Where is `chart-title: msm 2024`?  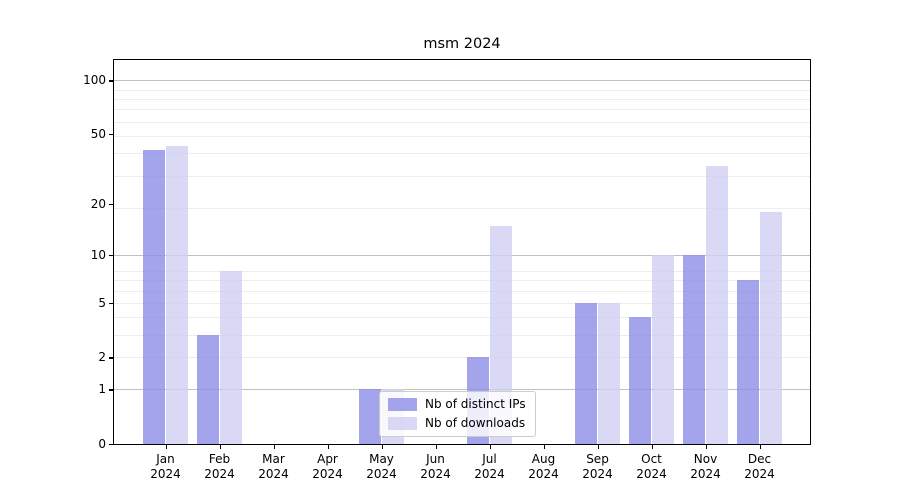 chart-title: msm 2024 is located at coordinates (462, 44).